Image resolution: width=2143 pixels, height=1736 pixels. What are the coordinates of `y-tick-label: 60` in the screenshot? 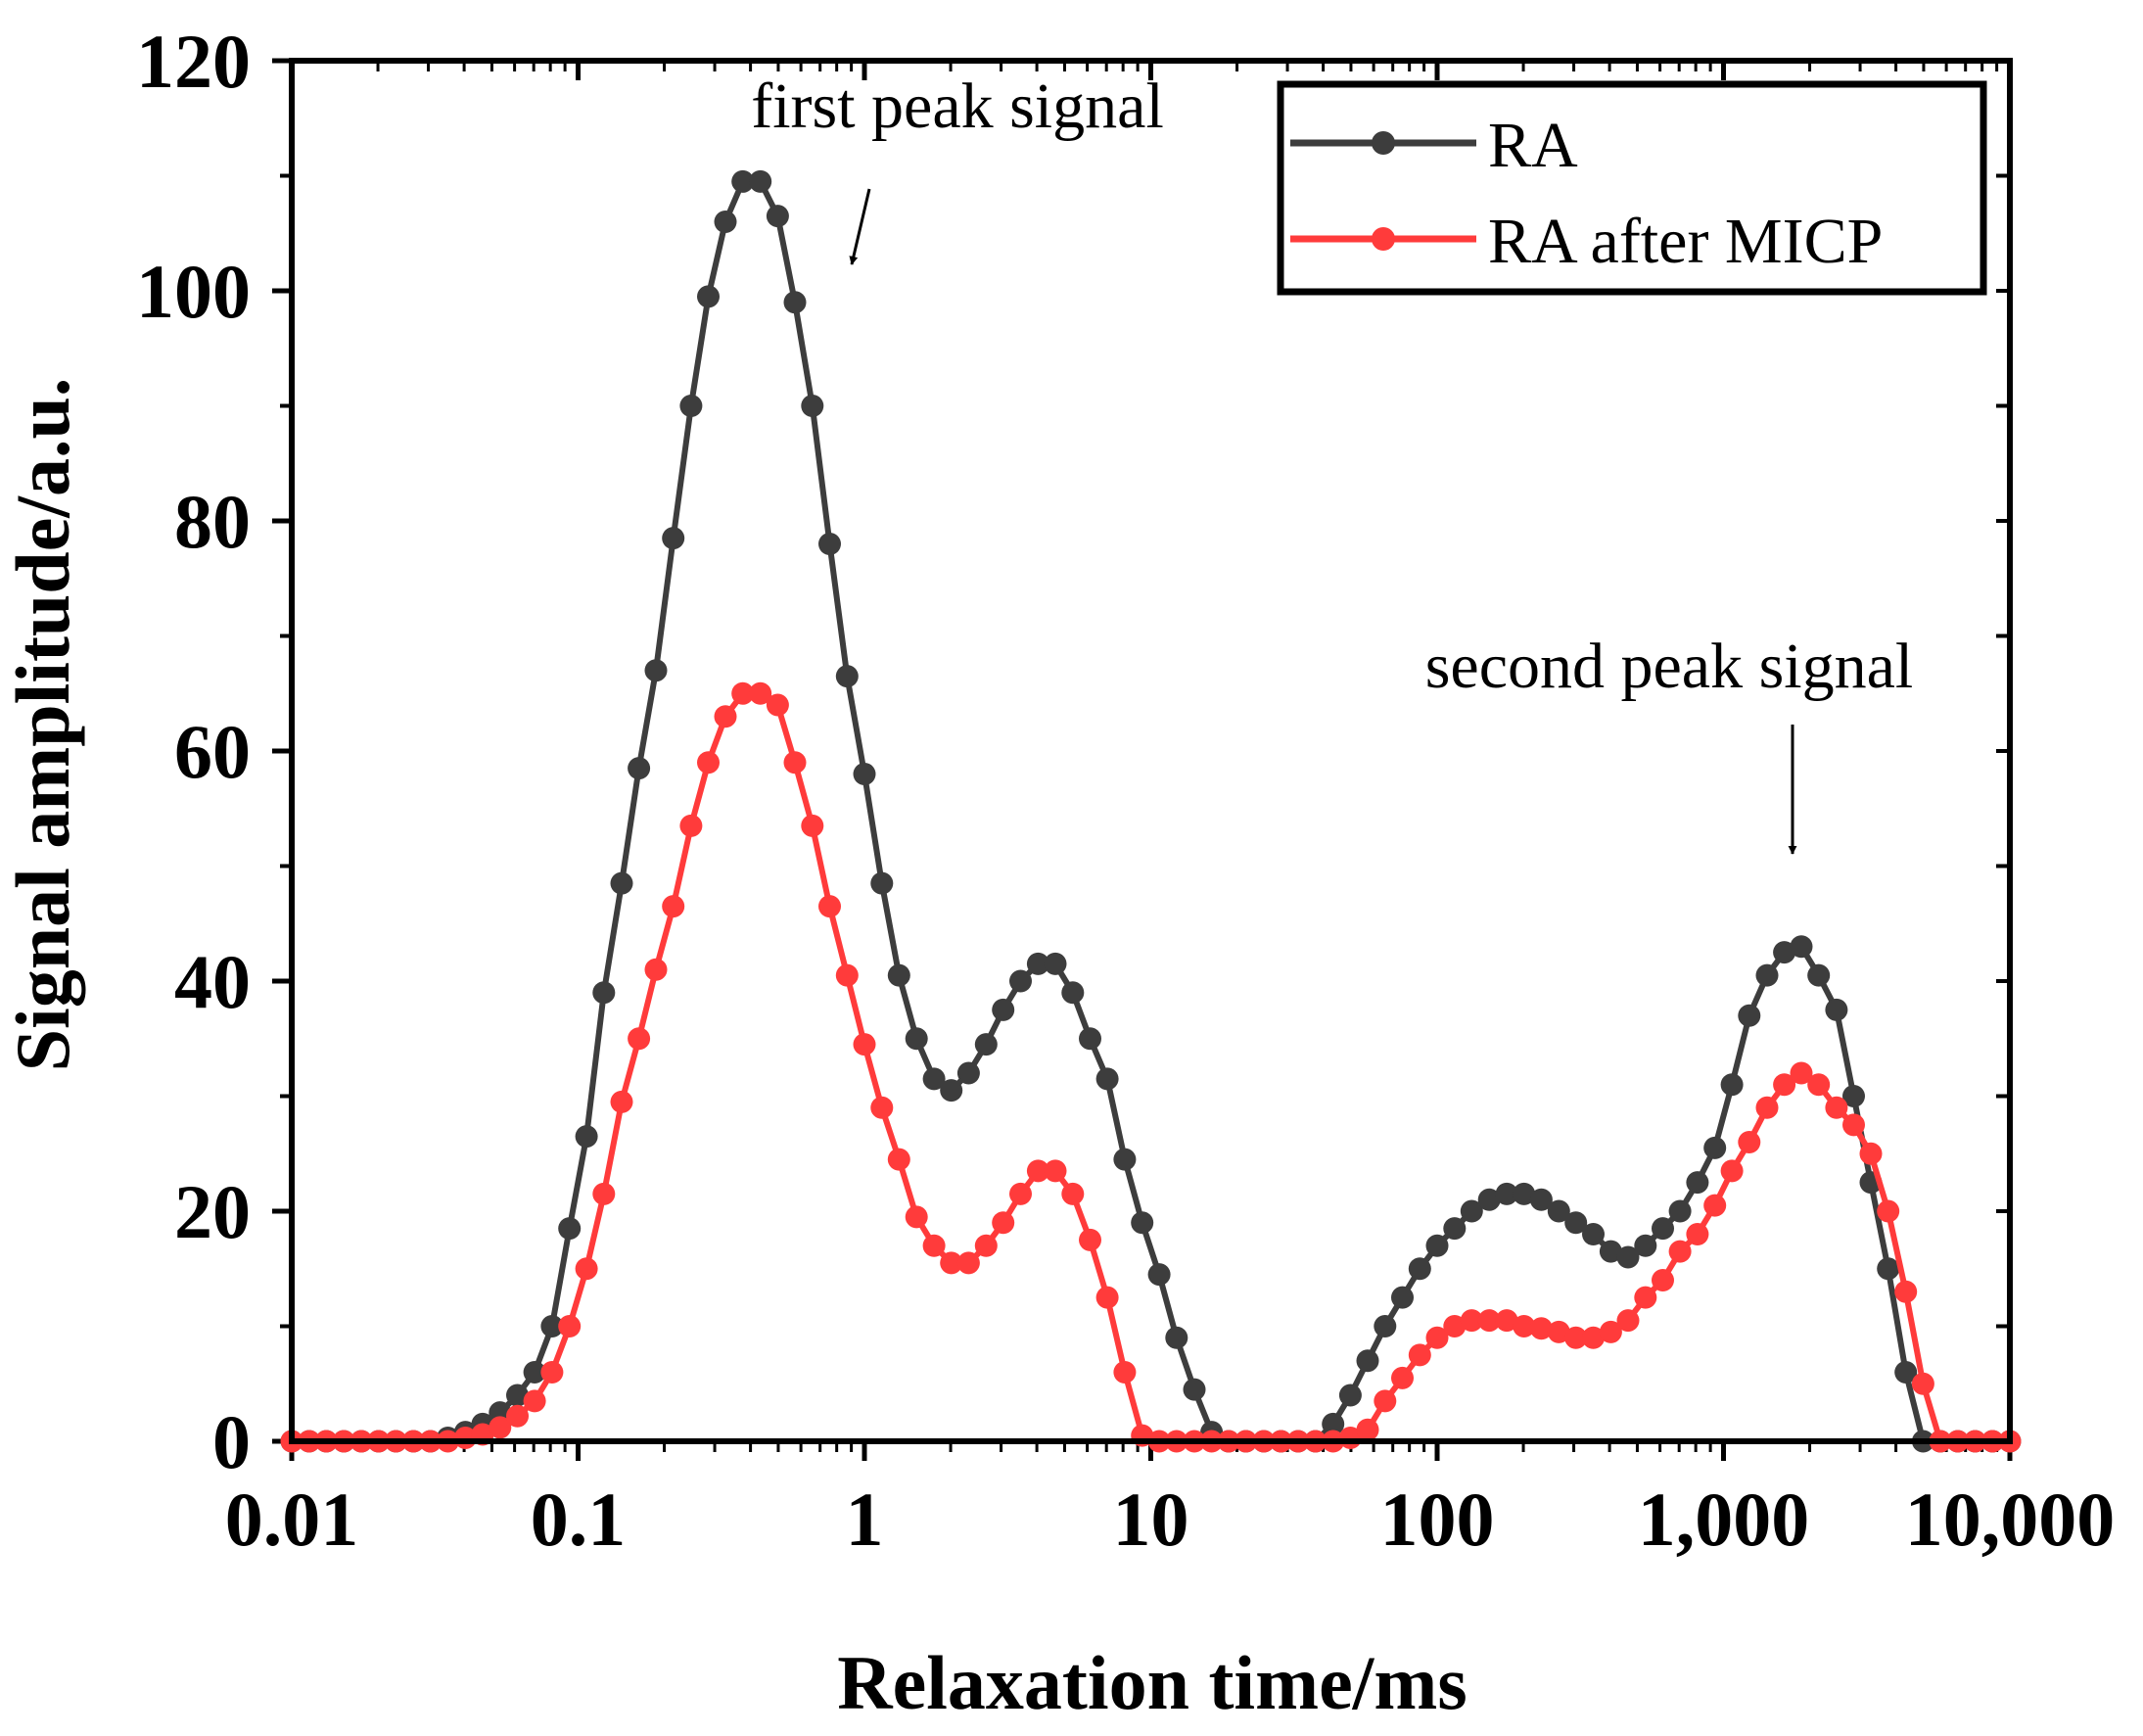 It's located at (212, 752).